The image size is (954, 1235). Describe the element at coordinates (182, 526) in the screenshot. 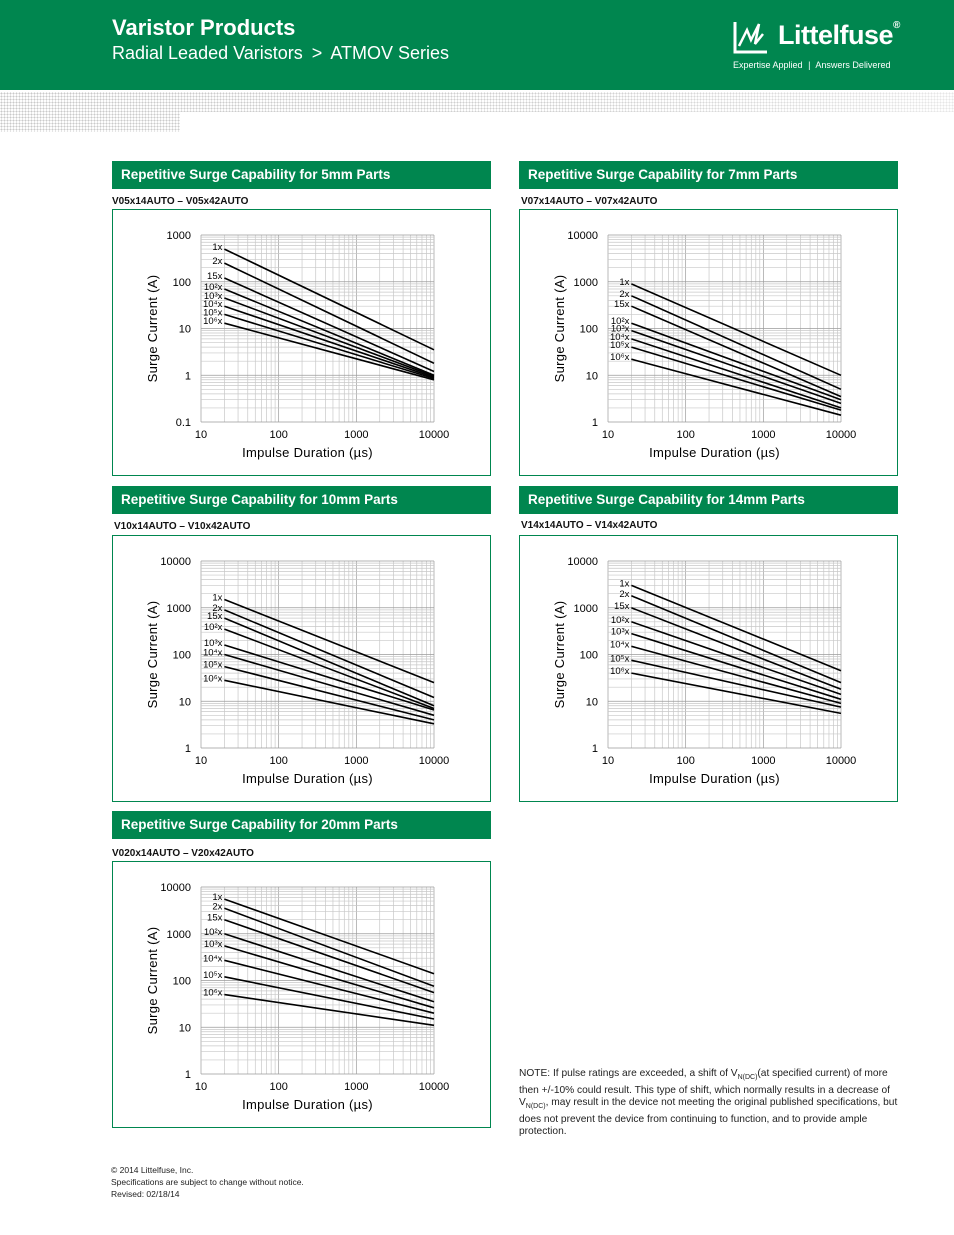

I see `part-range-10mm: V10x14AUTO – V10x42AUTO` at that location.